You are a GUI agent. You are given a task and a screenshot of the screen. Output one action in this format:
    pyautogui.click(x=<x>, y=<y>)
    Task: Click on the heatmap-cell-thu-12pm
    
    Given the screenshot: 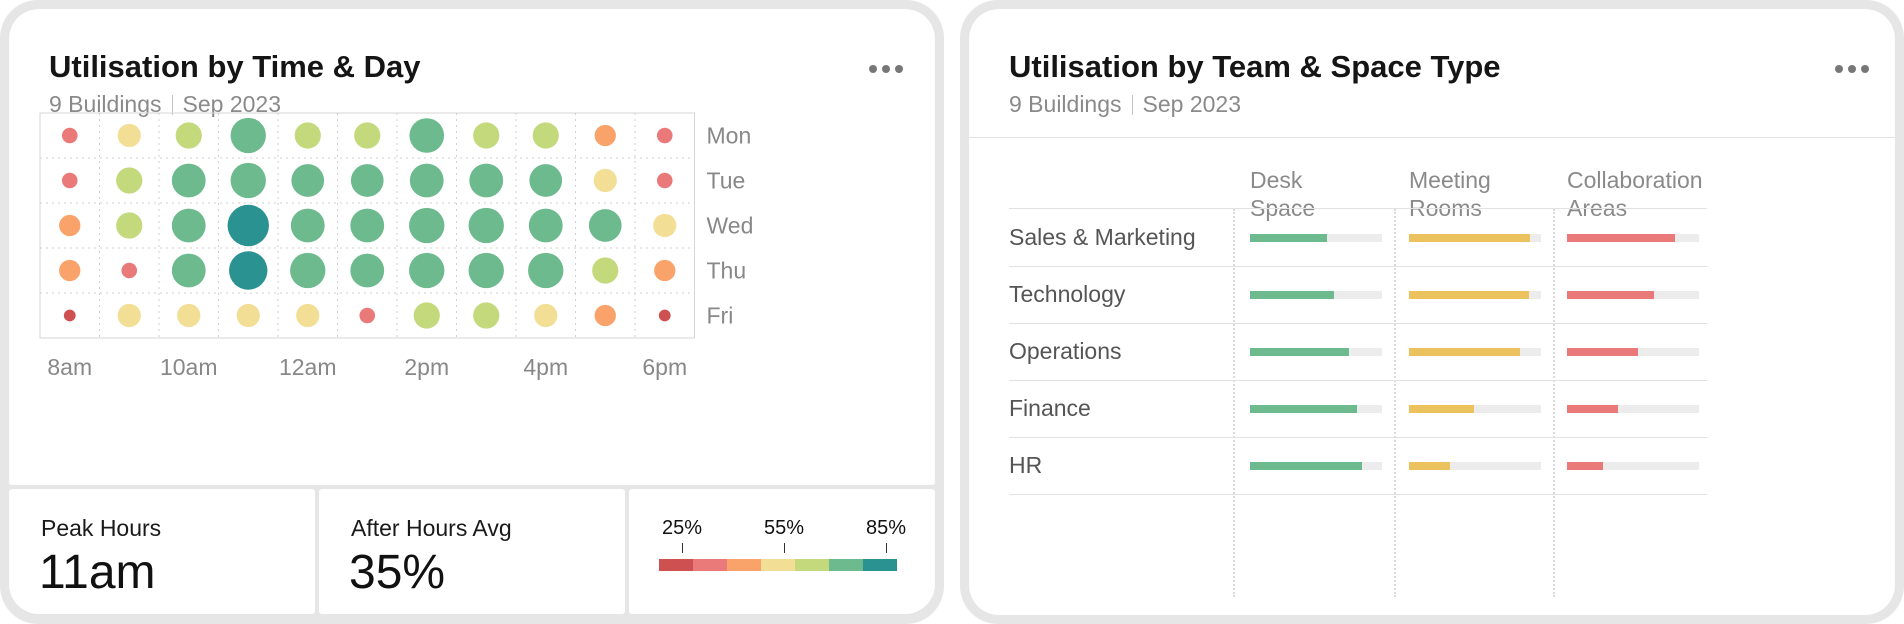 What is the action you would take?
    pyautogui.click(x=308, y=270)
    